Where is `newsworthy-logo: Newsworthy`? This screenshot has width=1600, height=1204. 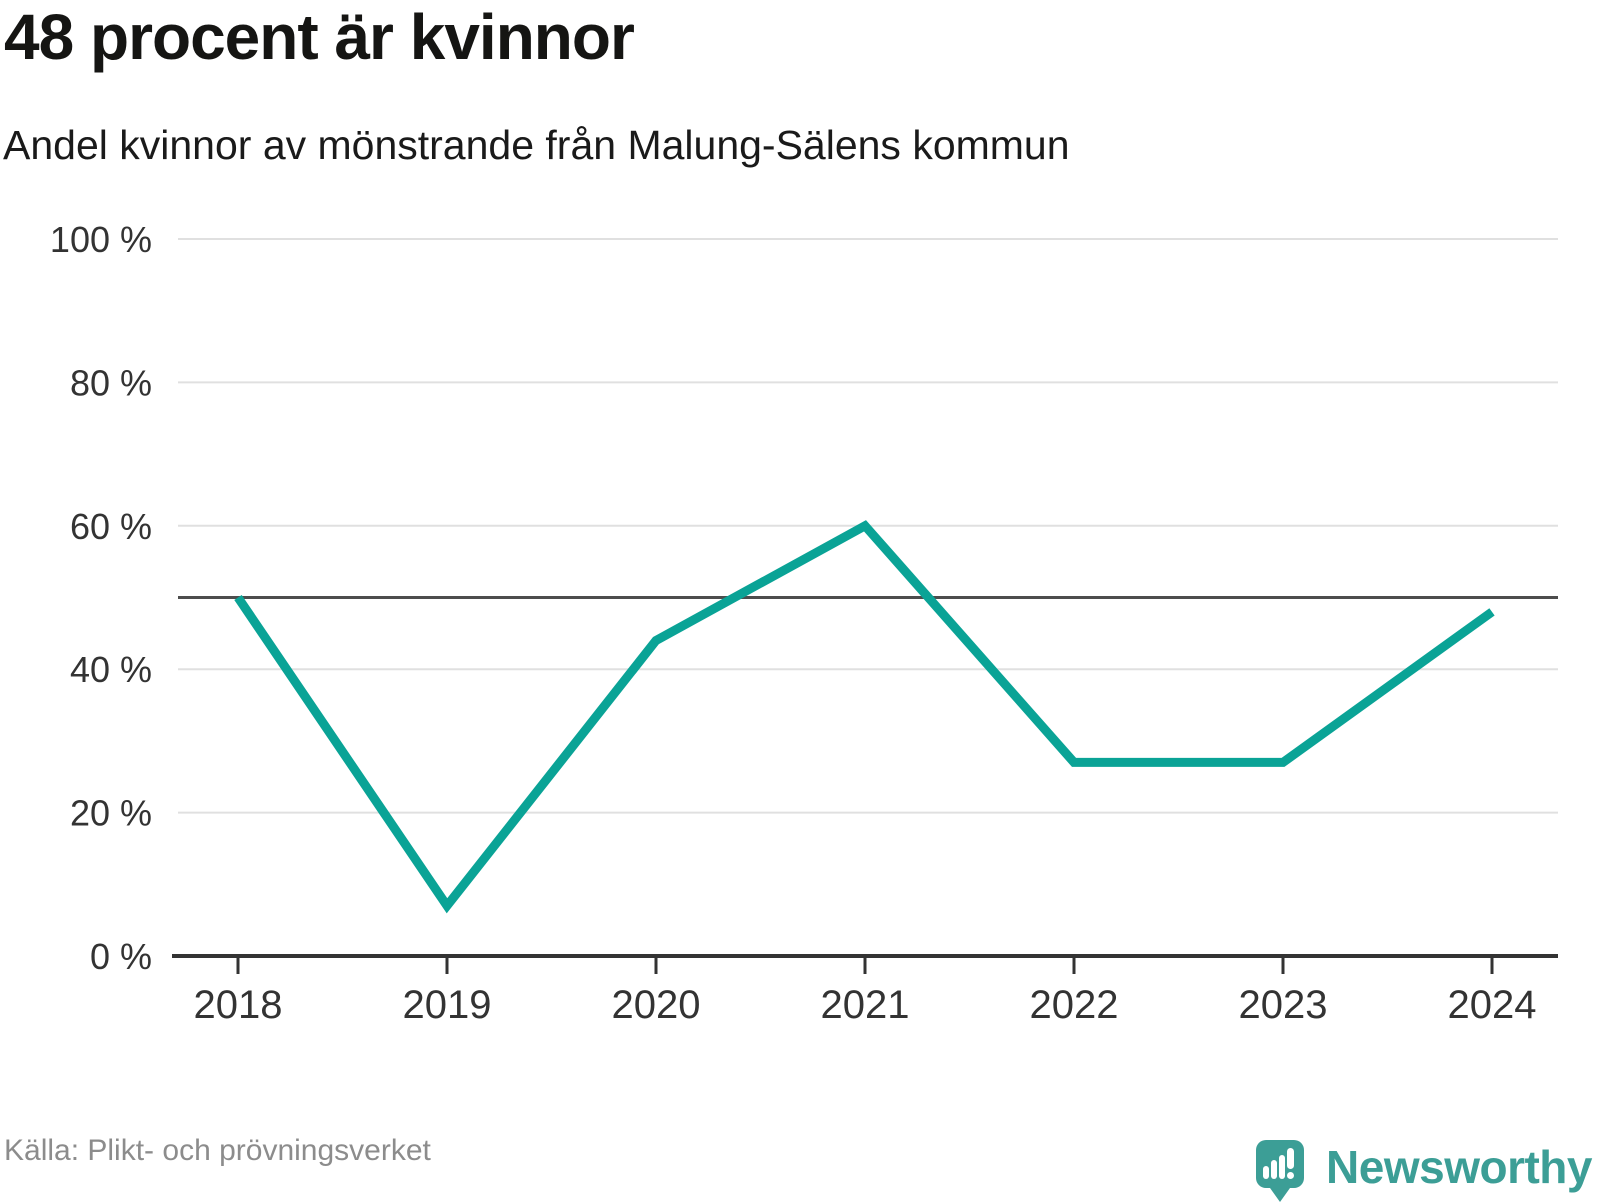 newsworthy-logo: Newsworthy is located at coordinates (1424, 1172).